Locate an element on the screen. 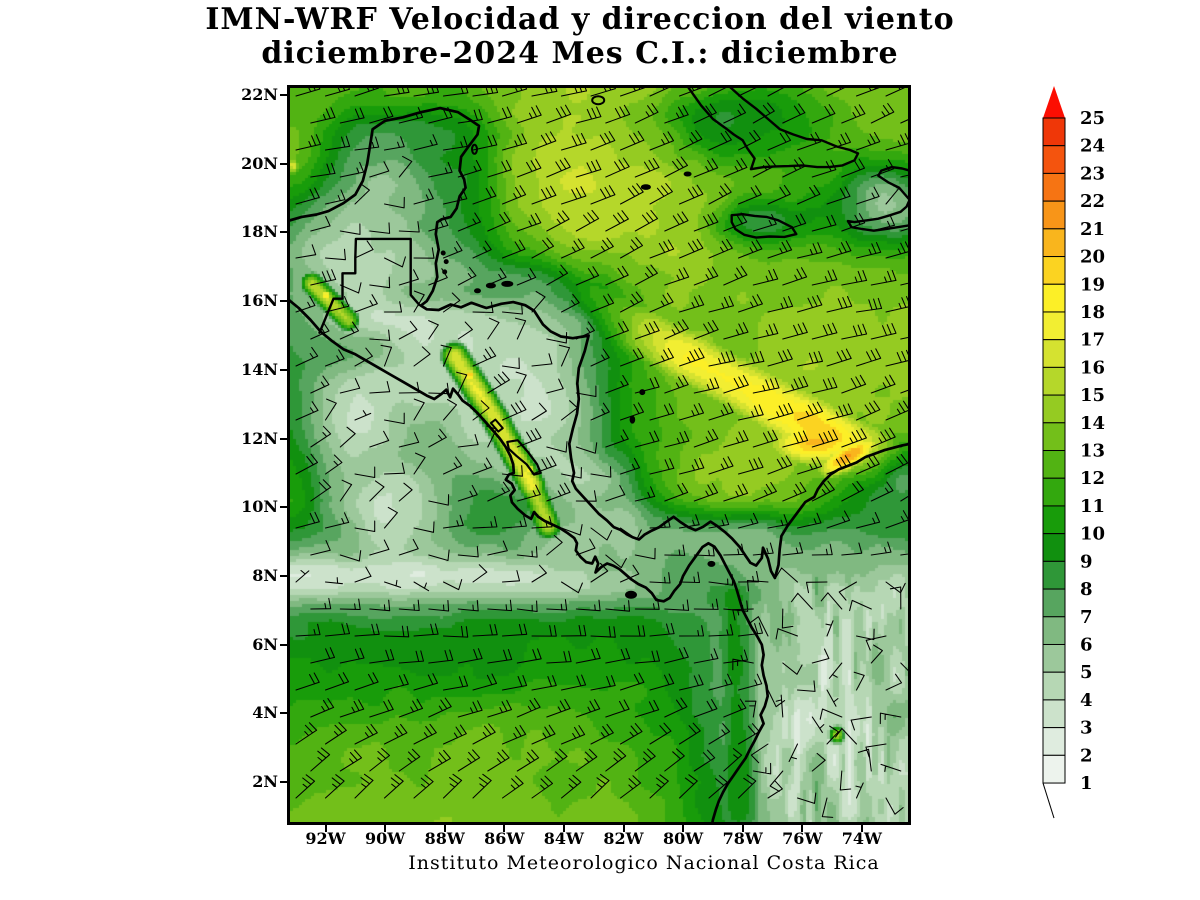 The width and height of the screenshot is (1200, 900). lon-tick-label: 82W is located at coordinates (623, 838).